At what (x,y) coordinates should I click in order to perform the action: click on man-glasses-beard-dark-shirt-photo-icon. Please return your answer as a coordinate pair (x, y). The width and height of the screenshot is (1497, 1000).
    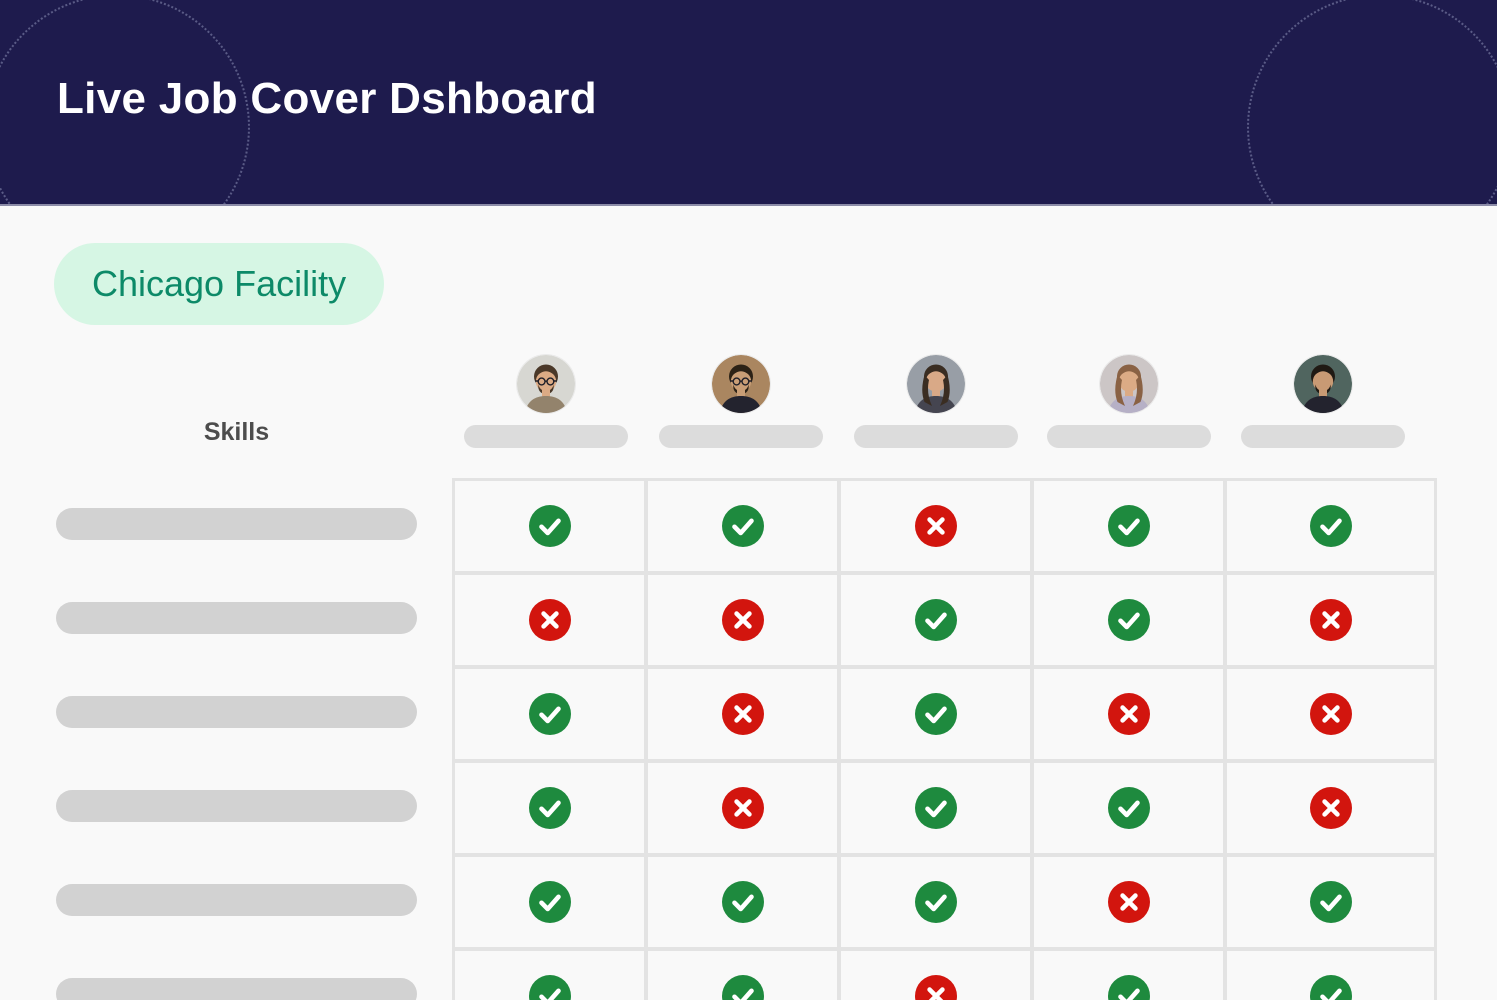
    Looking at the image, I should click on (741, 384).